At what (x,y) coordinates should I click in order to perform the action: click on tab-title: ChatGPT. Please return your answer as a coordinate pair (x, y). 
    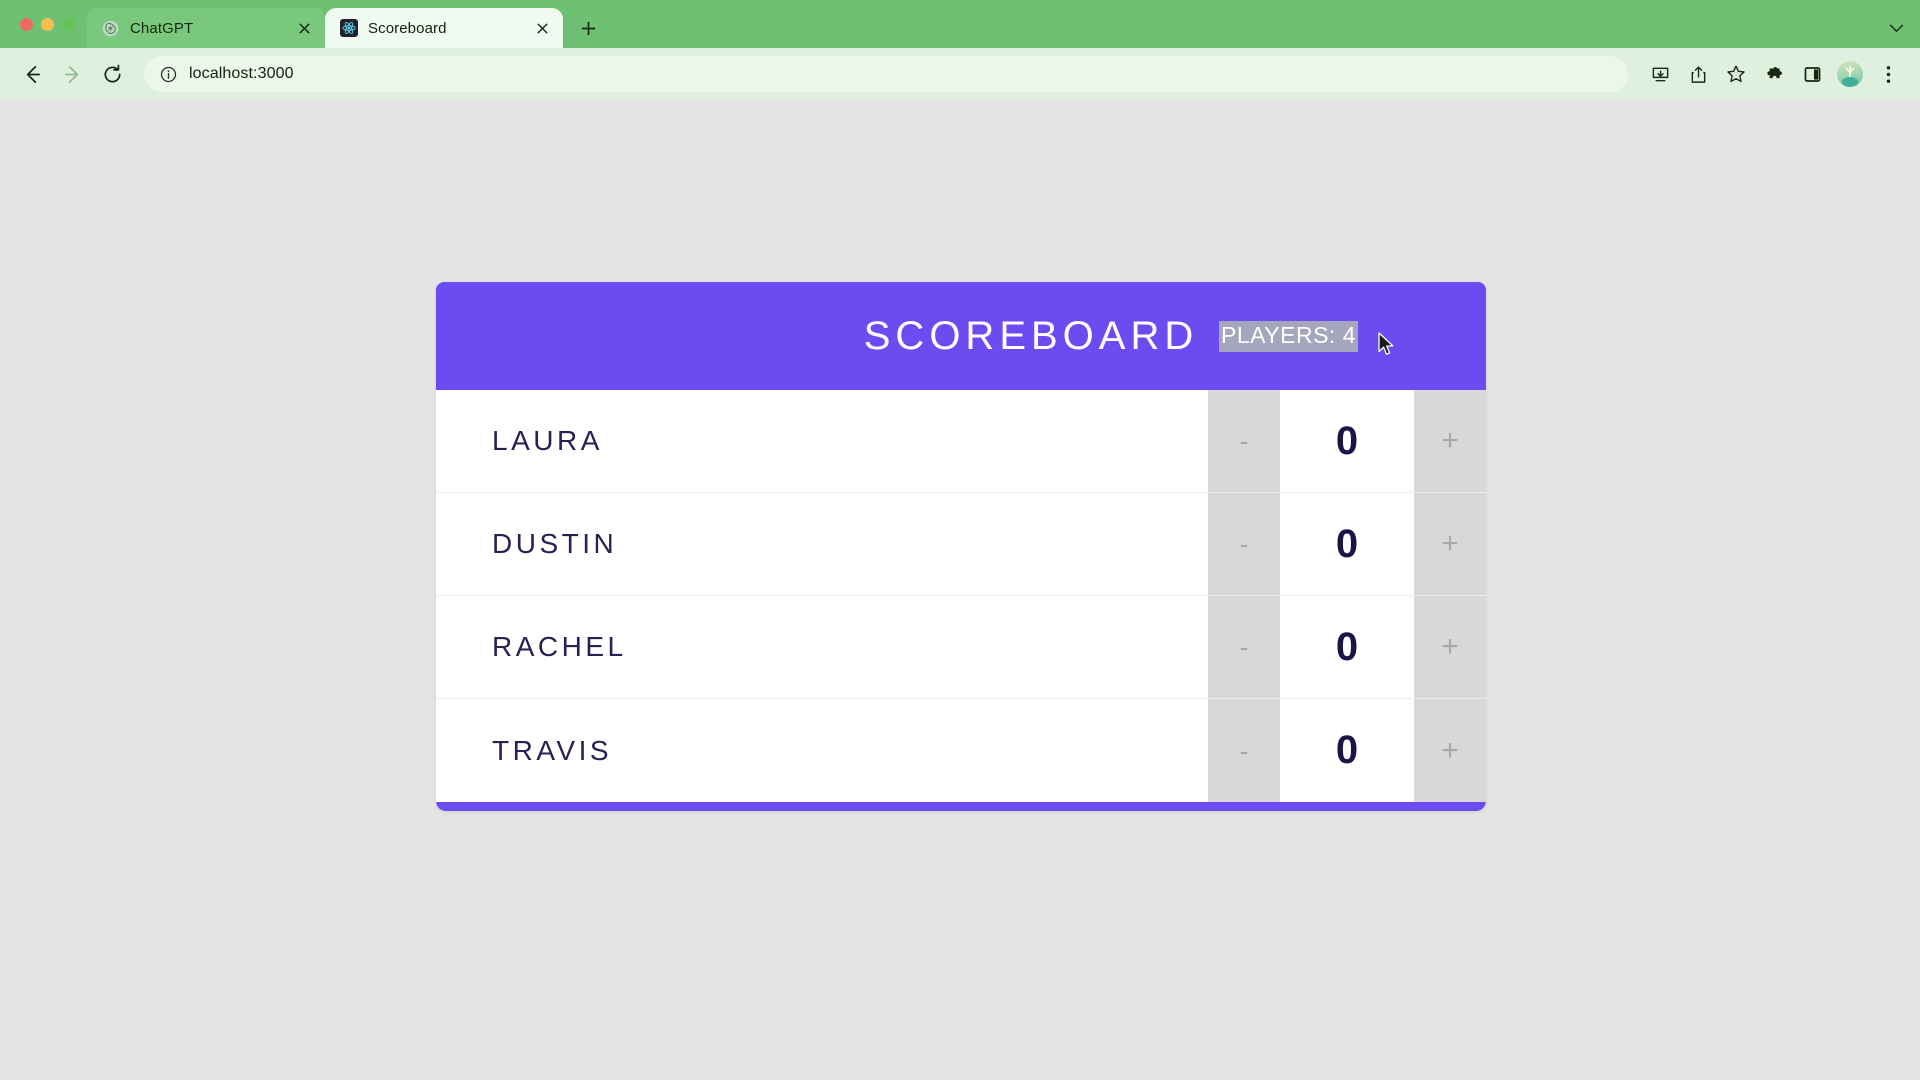
    Looking at the image, I should click on (162, 28).